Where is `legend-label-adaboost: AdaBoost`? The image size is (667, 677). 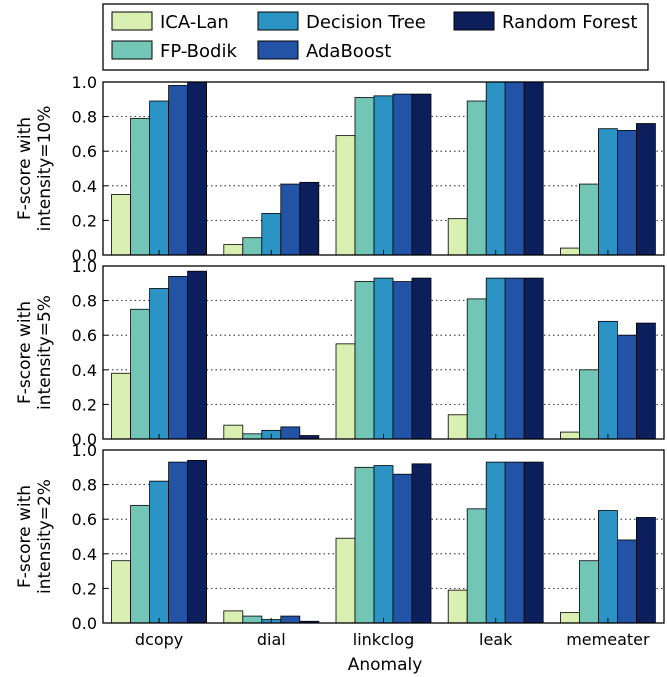
legend-label-adaboost: AdaBoost is located at coordinates (348, 51).